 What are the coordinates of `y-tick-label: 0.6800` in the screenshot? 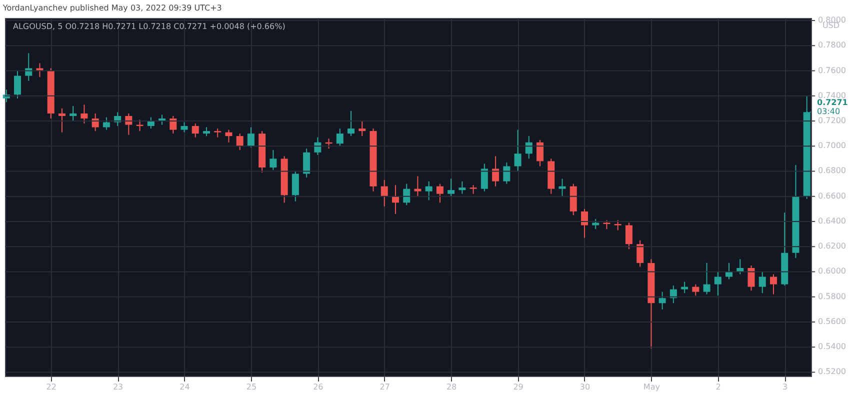 It's located at (832, 171).